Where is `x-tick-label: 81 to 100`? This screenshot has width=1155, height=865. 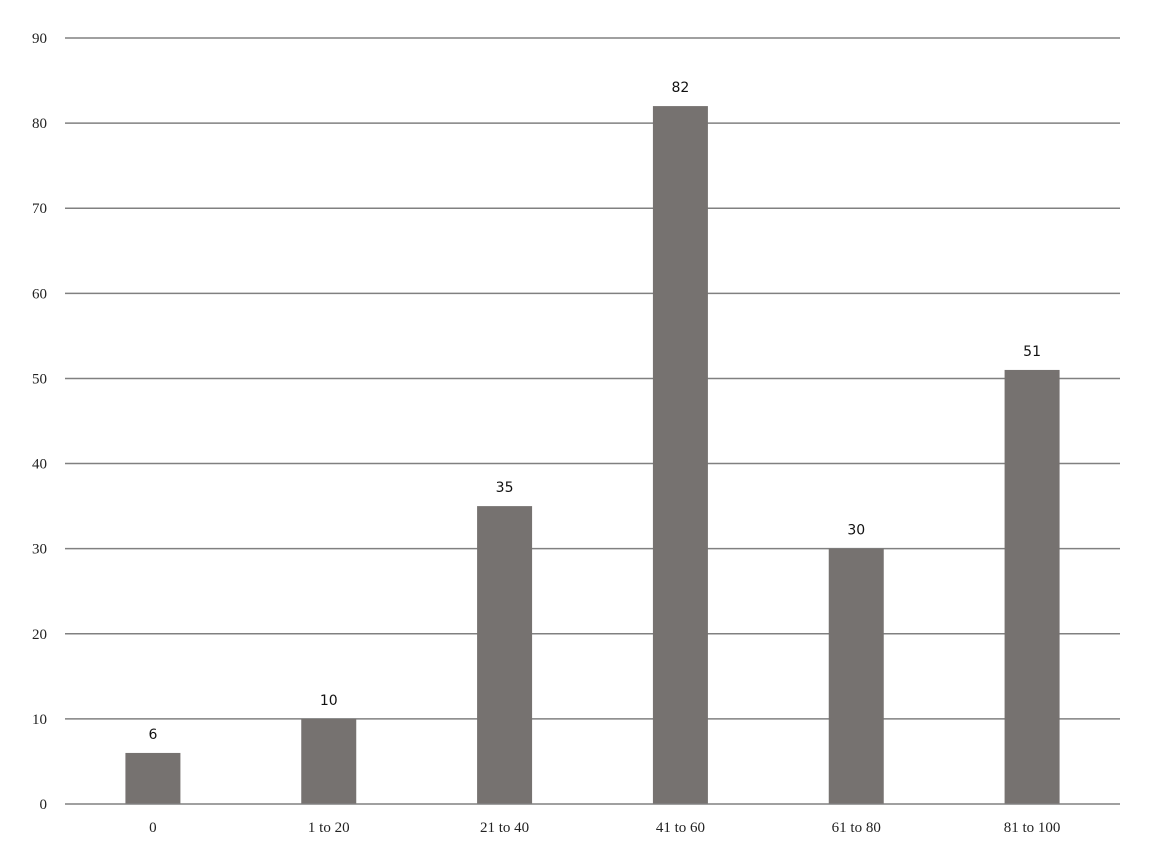
x-tick-label: 81 to 100 is located at coordinates (1032, 828).